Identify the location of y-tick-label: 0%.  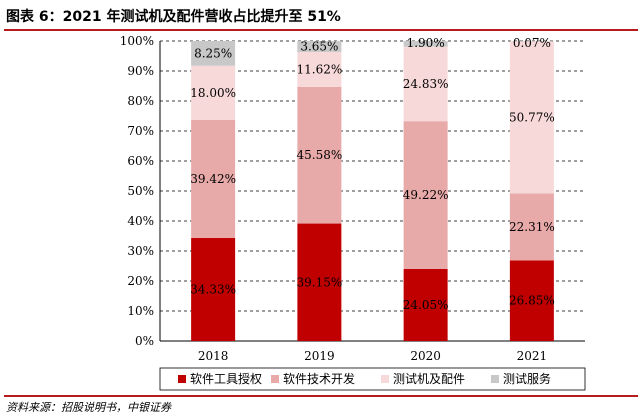
(144, 341).